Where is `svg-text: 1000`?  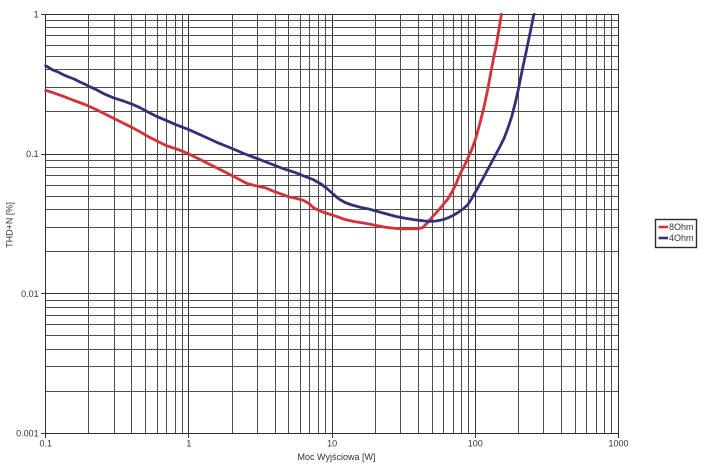 svg-text: 1000 is located at coordinates (618, 444).